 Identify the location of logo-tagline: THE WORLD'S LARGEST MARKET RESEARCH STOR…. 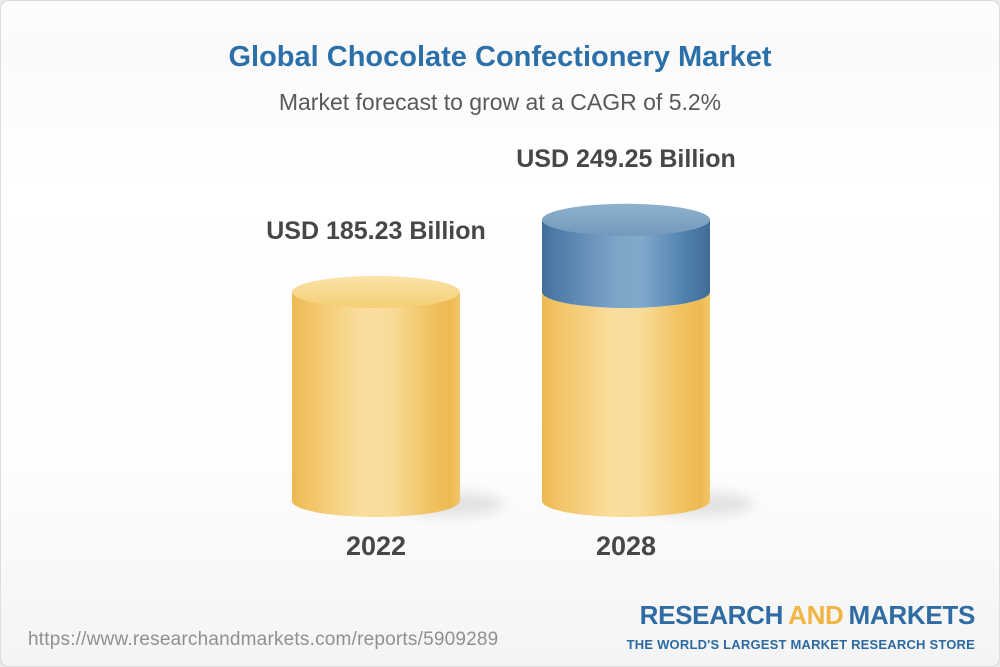
(800, 644).